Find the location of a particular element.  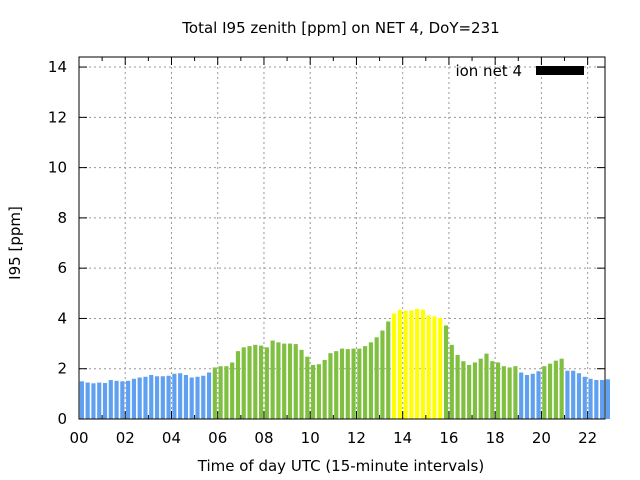

y-tick-labels: 0 2 4 6 8 10 12 14 is located at coordinates (57, 243).